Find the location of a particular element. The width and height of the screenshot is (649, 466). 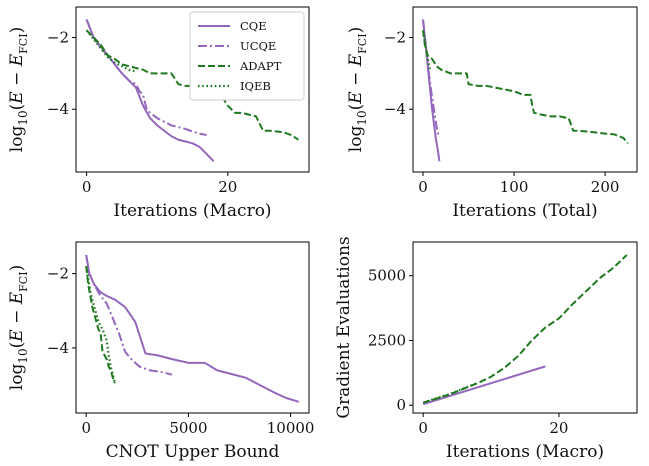

legend-label-iqeb: IQEB is located at coordinates (255, 86).